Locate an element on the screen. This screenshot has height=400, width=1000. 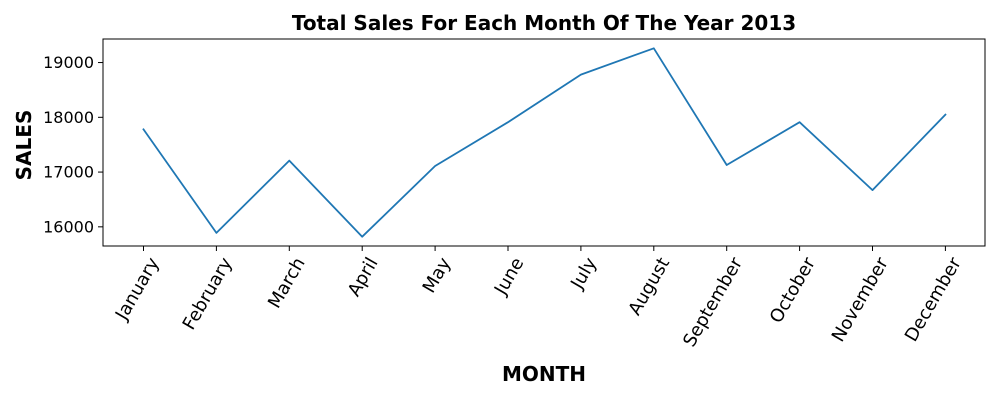
x-tick-label: March is located at coordinates (287, 283).